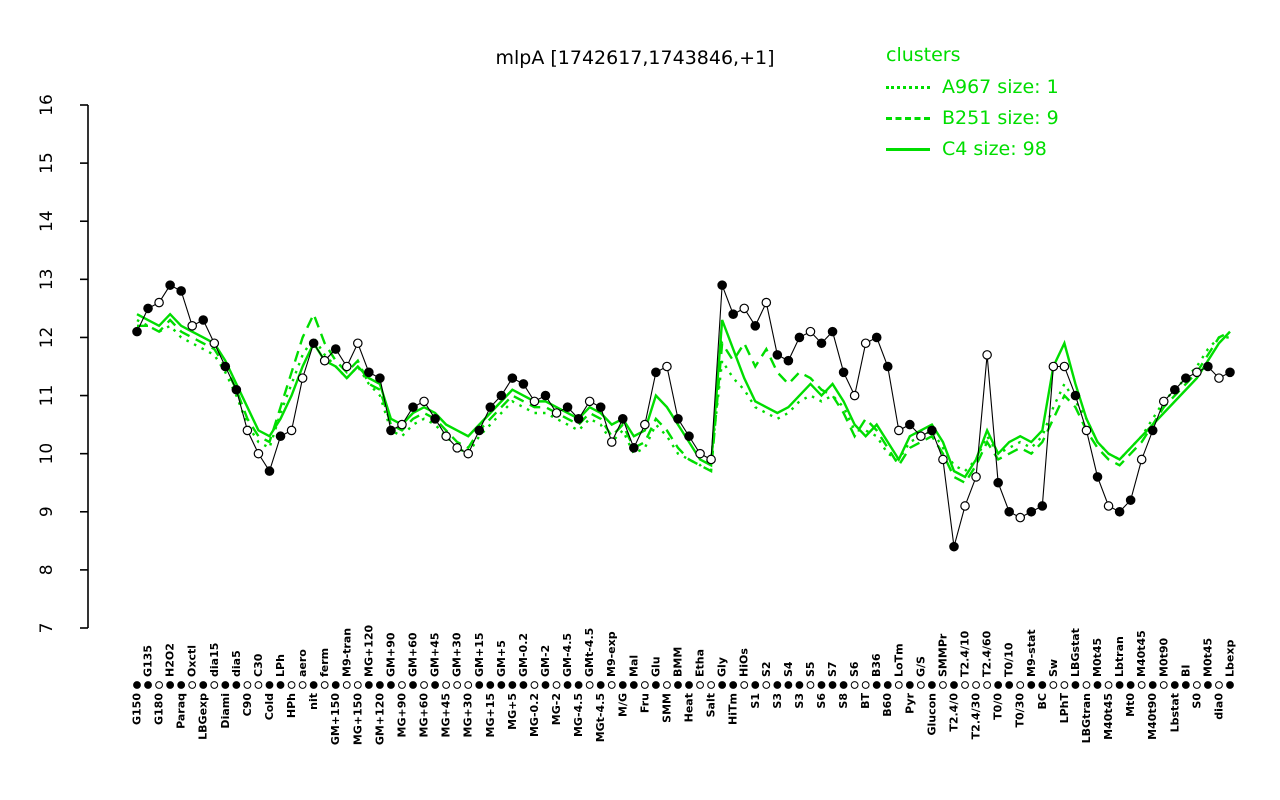 The width and height of the screenshot is (1280, 800). Describe the element at coordinates (357, 719) in the screenshot. I see `condition-label: MG+150` at that location.